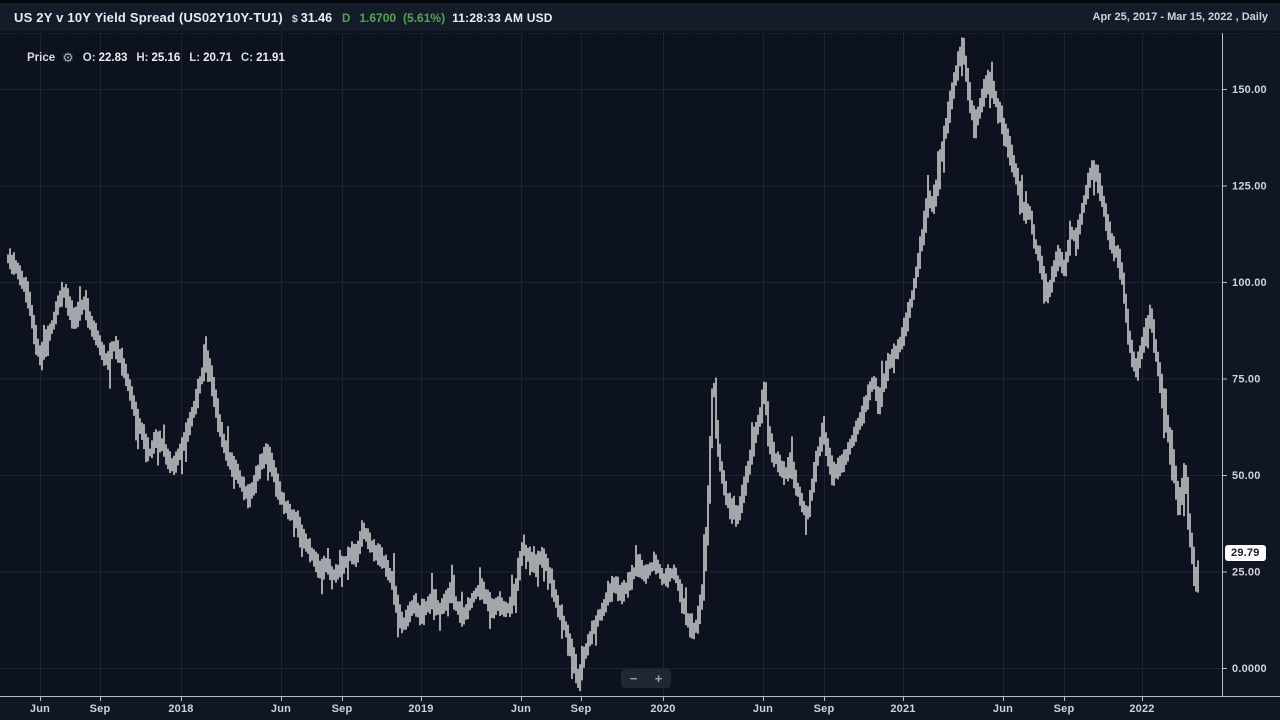 The height and width of the screenshot is (720, 1280). What do you see at coordinates (640, 1) in the screenshot?
I see `top-edge-strip` at bounding box center [640, 1].